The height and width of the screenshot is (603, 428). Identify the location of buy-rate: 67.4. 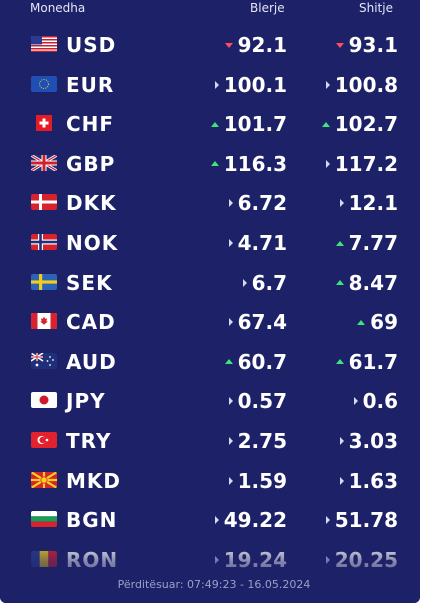
(257, 322).